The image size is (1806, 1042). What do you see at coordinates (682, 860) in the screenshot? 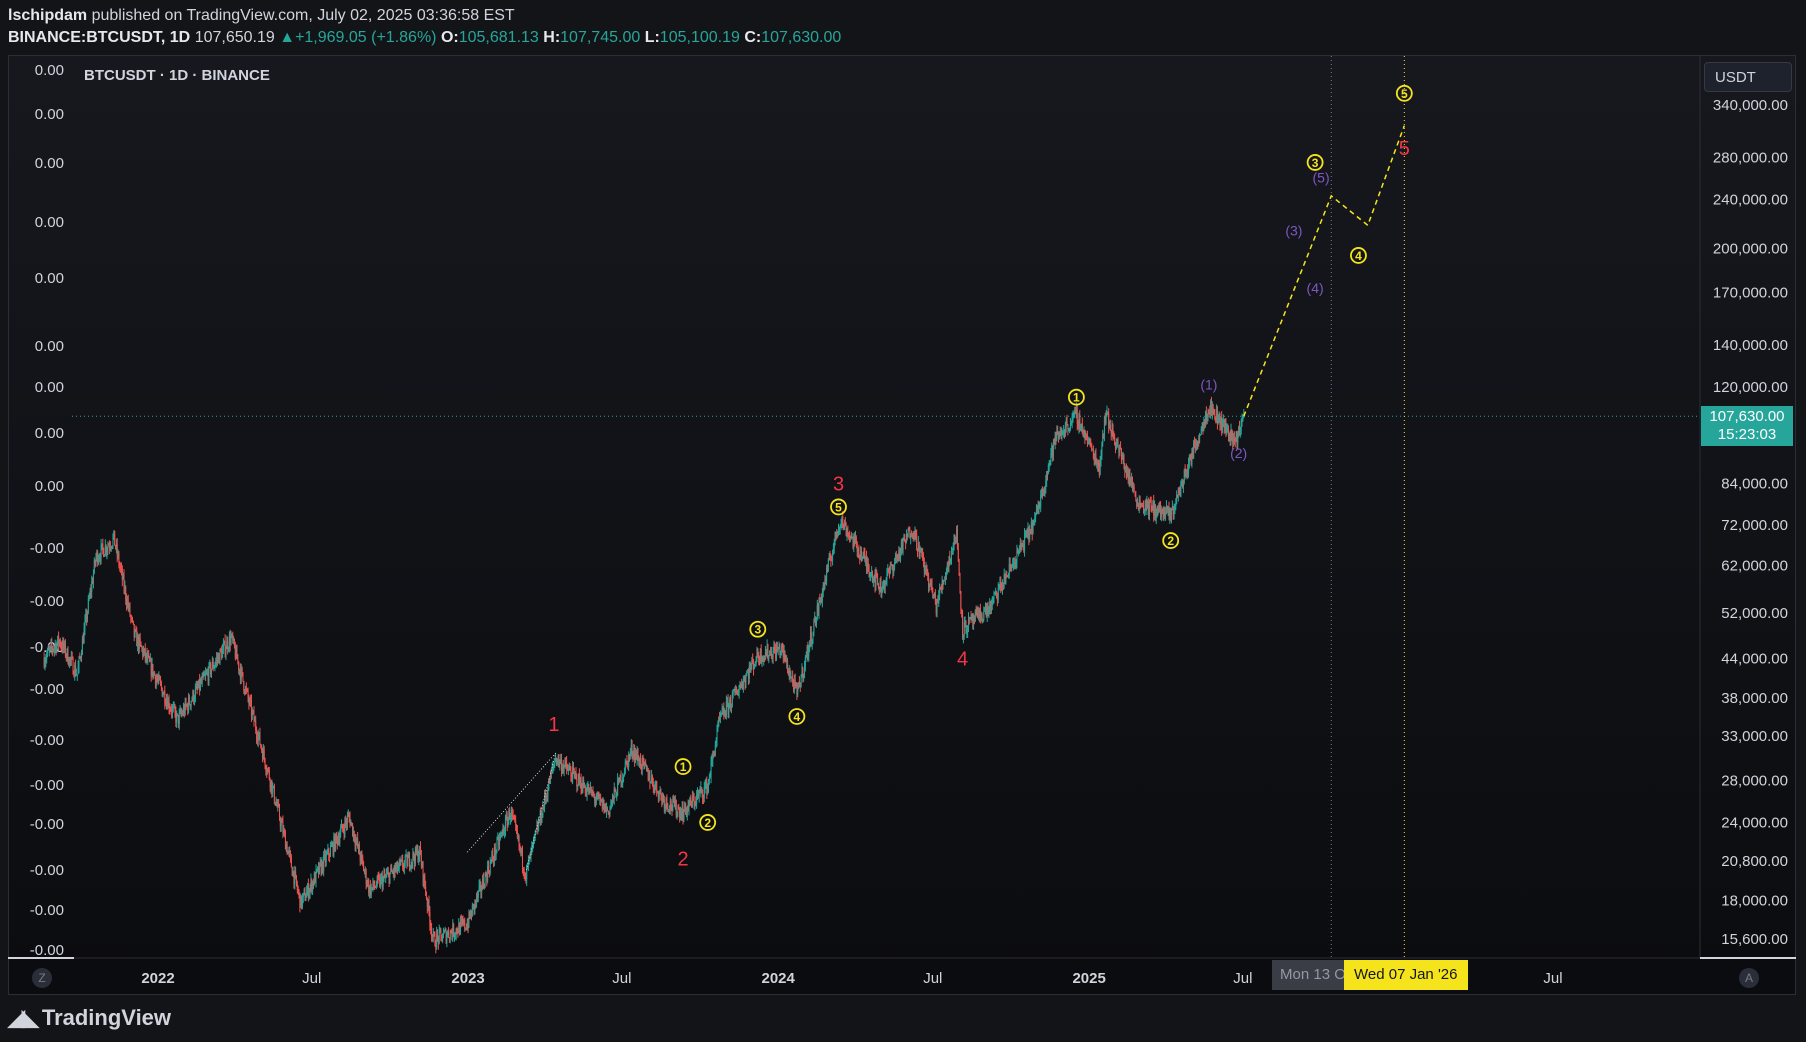
I see `wave-label-red: 2` at bounding box center [682, 860].